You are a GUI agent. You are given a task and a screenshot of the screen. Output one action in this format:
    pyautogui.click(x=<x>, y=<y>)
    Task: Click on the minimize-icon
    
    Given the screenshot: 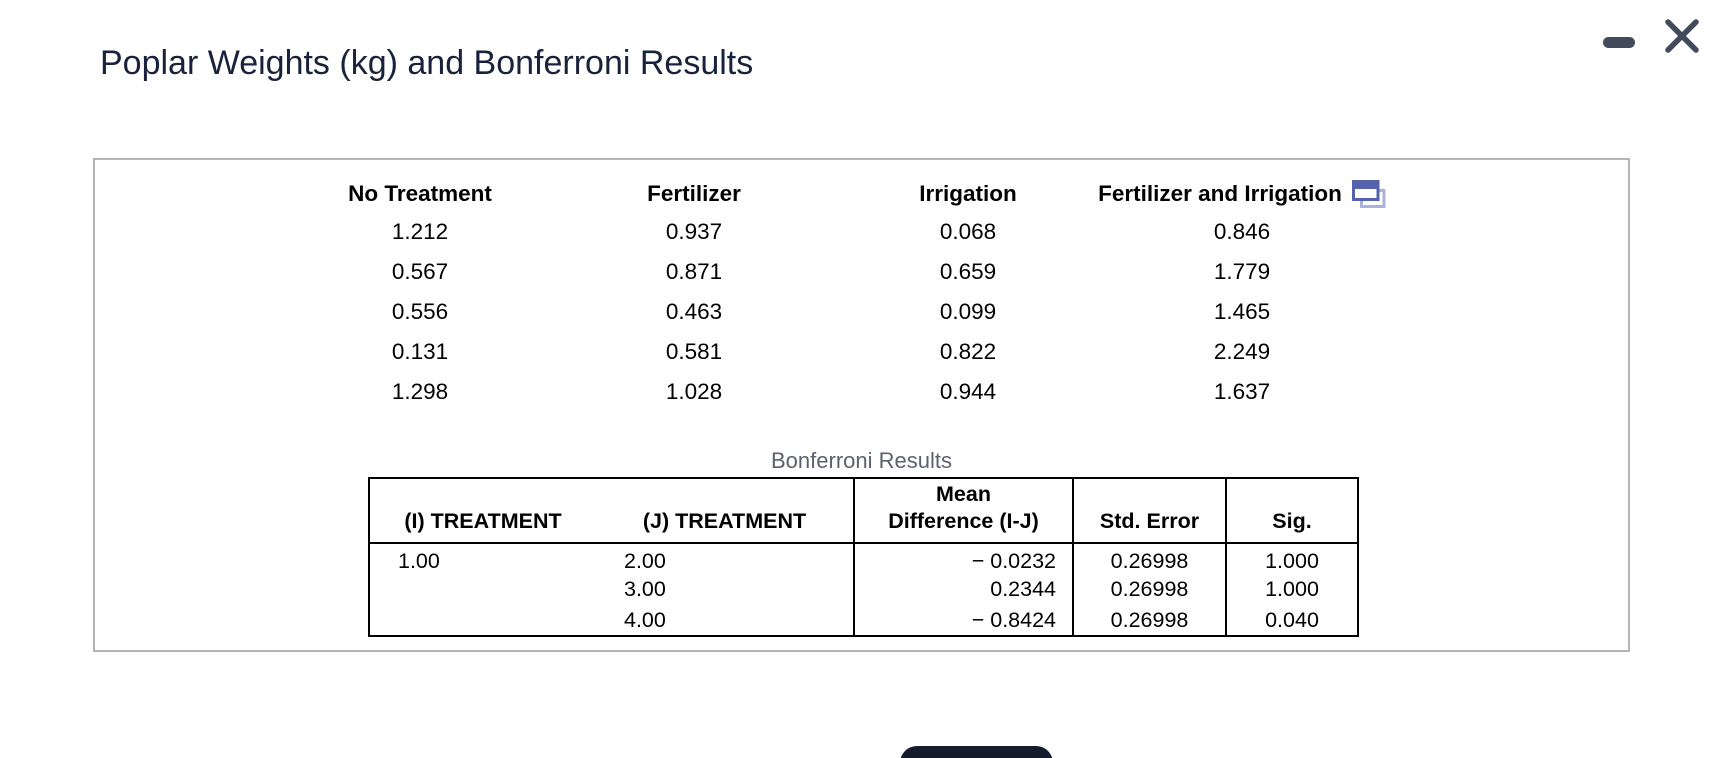 What is the action you would take?
    pyautogui.click(x=1619, y=42)
    